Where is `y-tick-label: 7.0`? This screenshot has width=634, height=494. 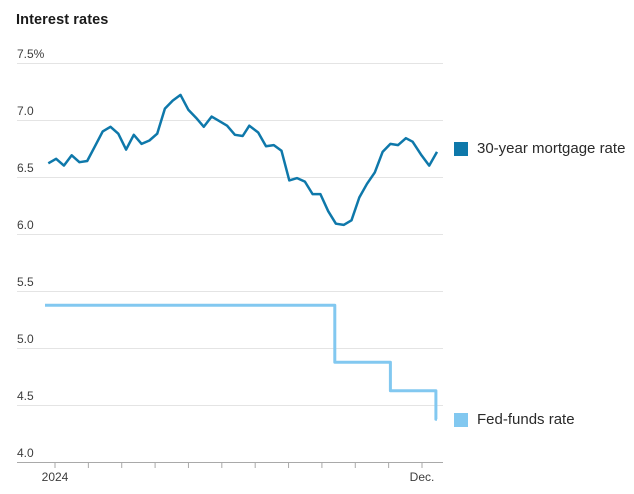
y-tick-label: 7.0 is located at coordinates (25, 111).